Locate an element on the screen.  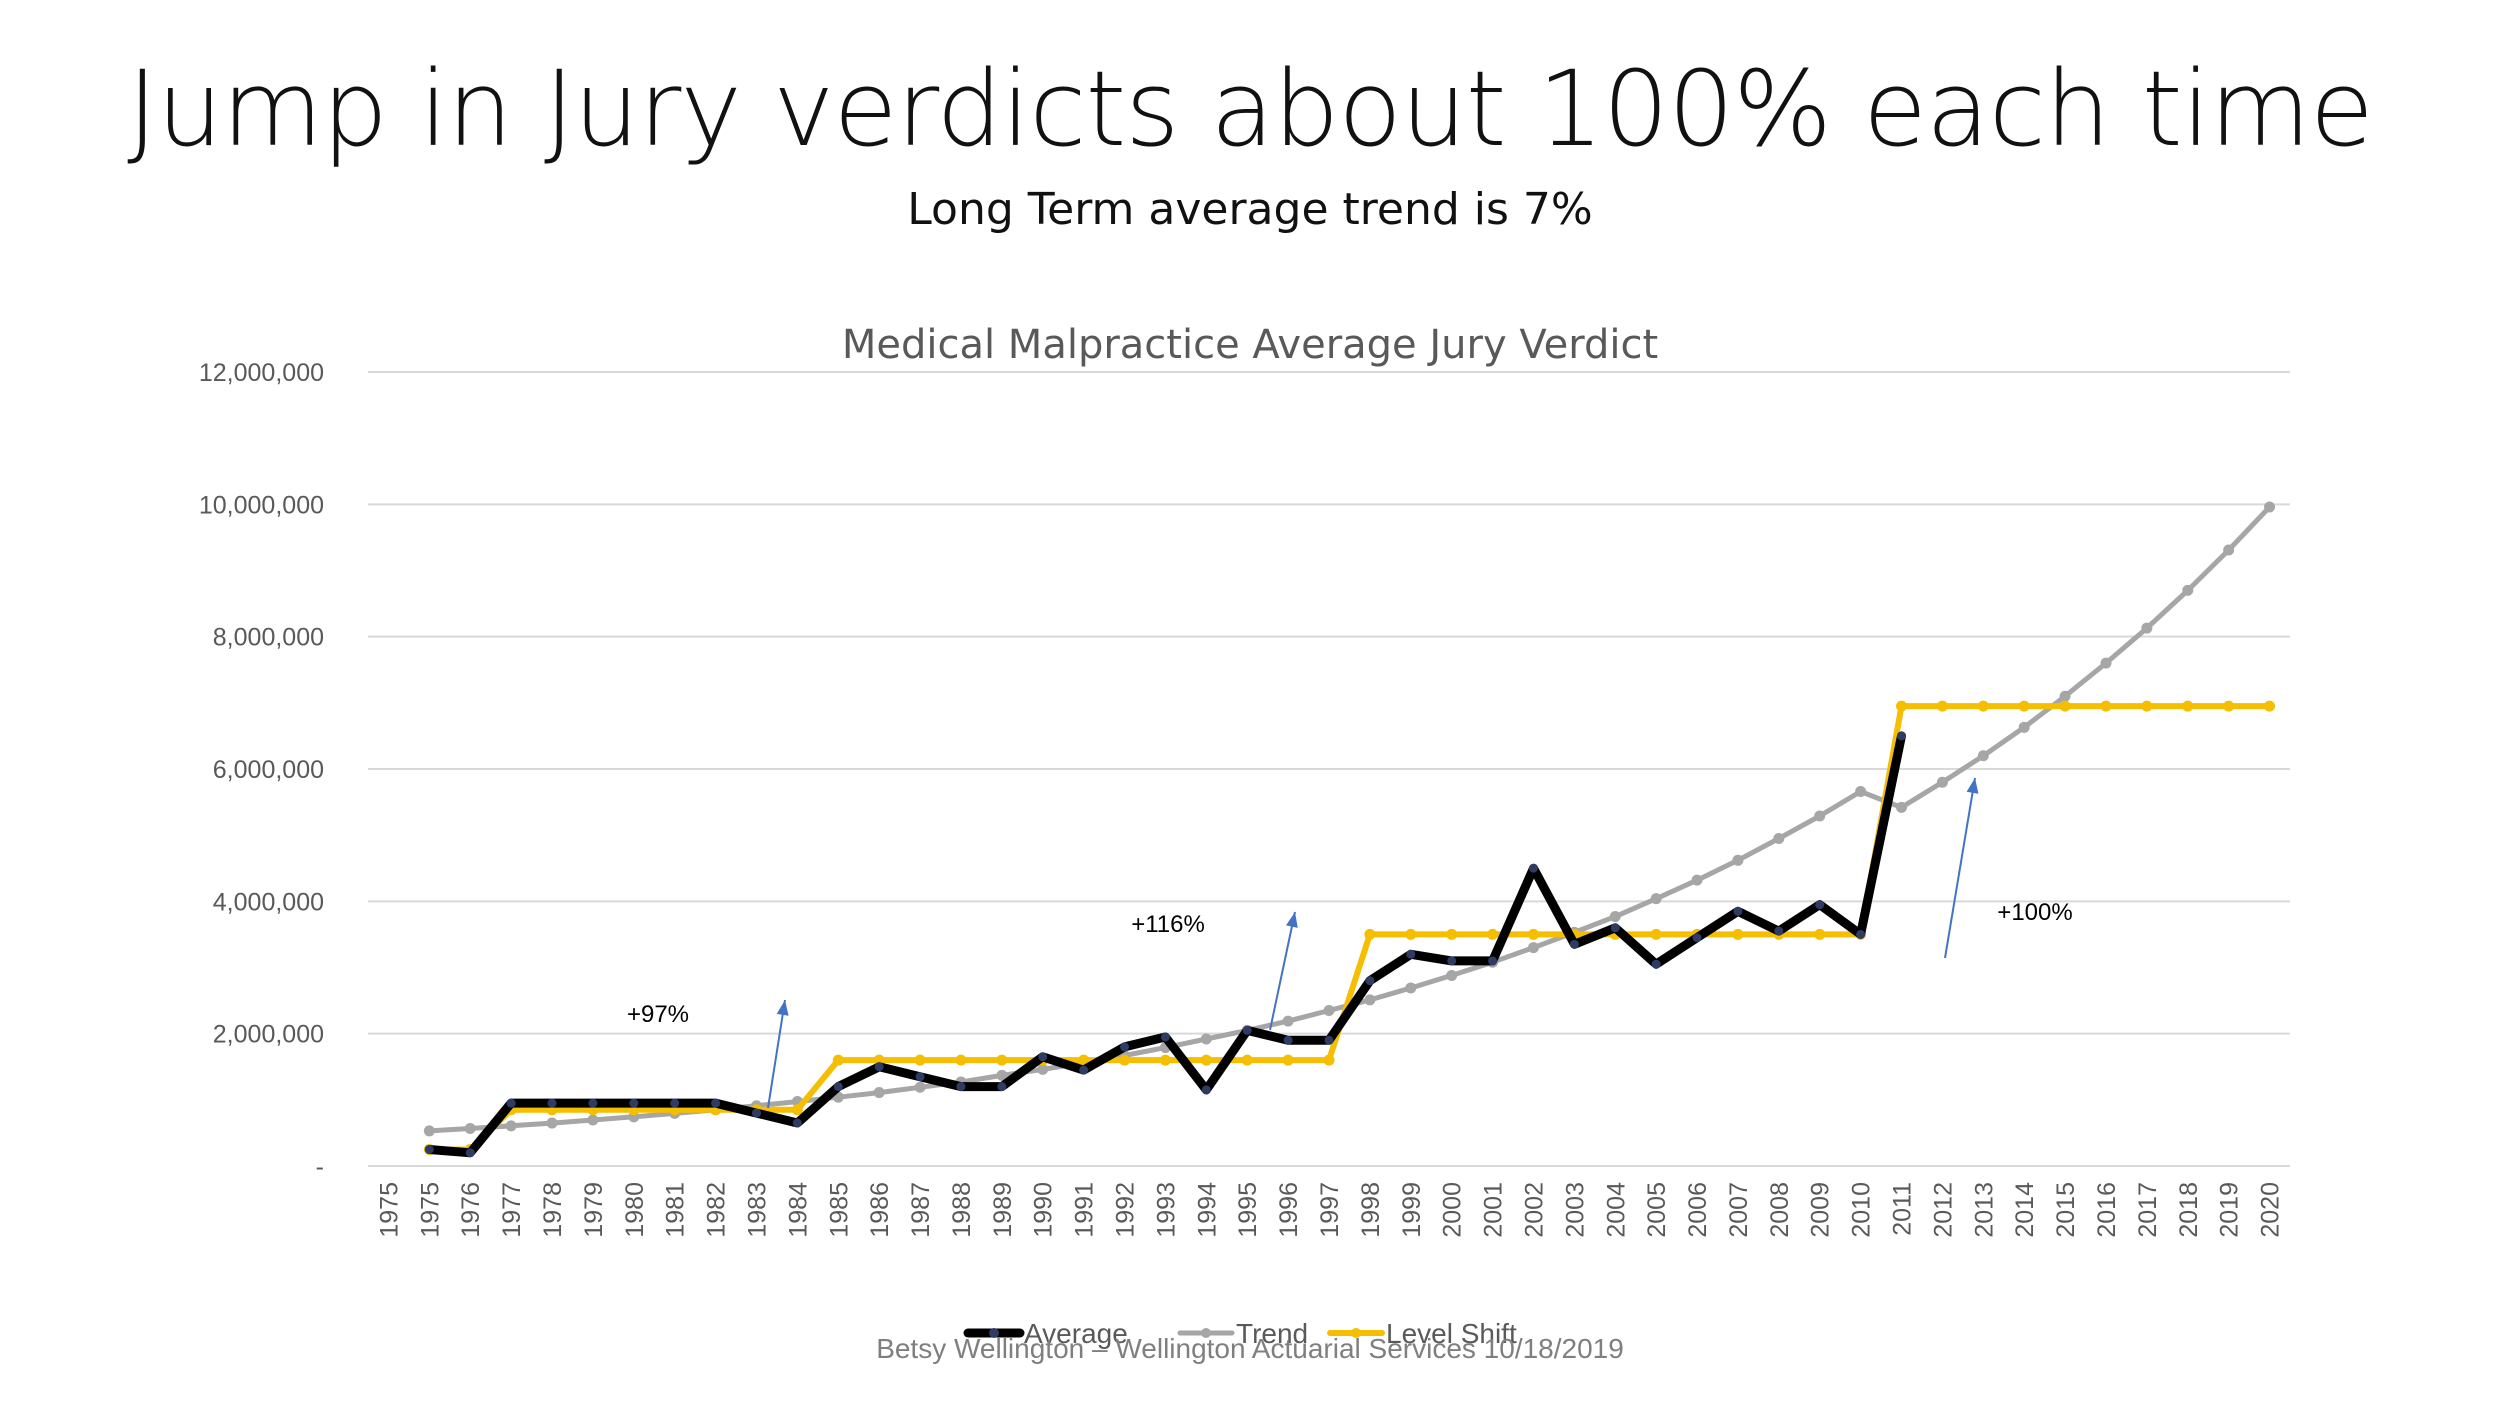
x-tick-label: 1995 is located at coordinates (1248, 1210).